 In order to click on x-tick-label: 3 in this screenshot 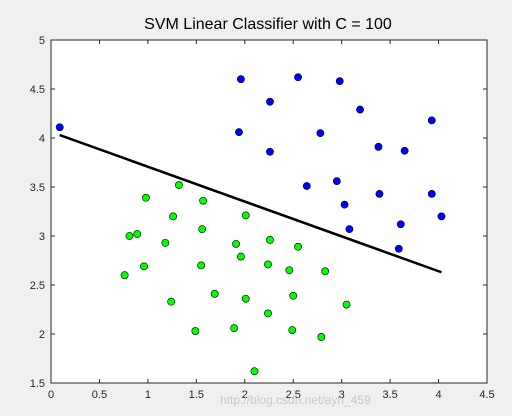, I will do `click(342, 395)`.